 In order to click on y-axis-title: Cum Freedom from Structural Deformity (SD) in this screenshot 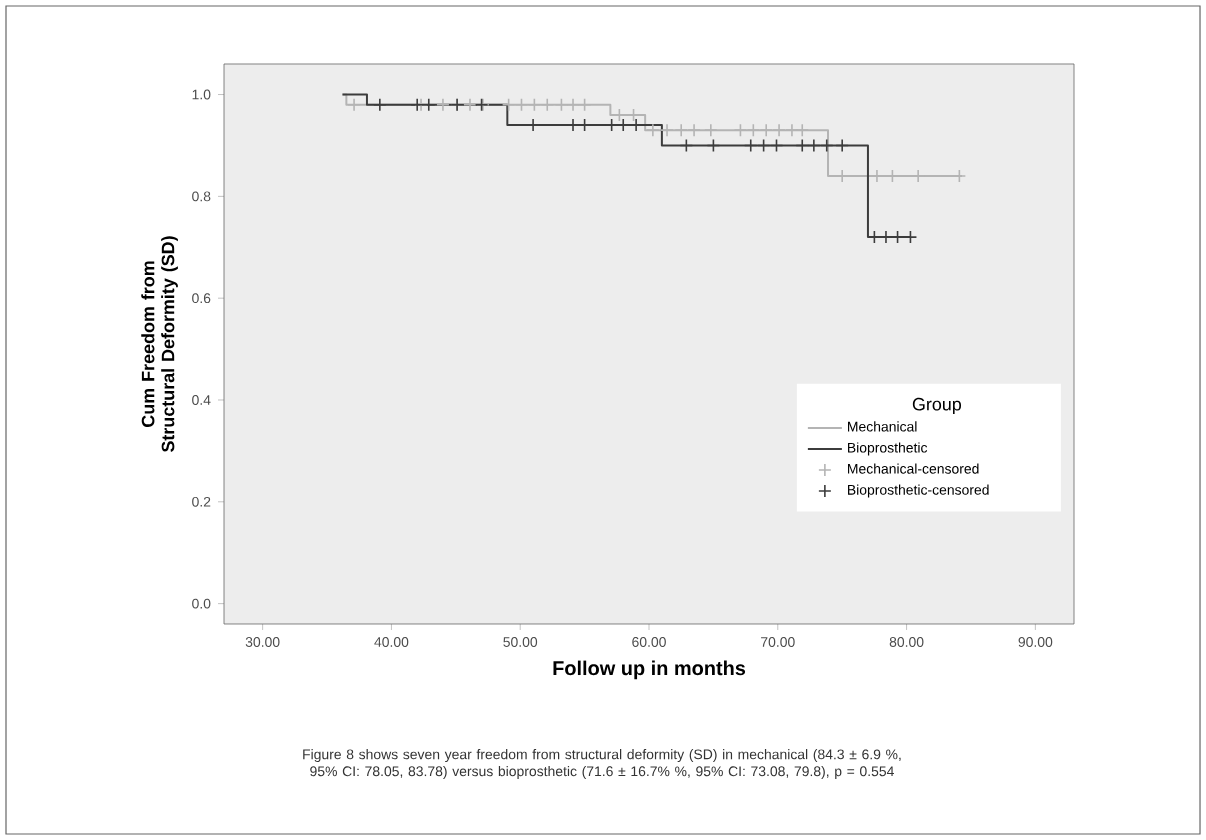, I will do `click(159, 344)`.